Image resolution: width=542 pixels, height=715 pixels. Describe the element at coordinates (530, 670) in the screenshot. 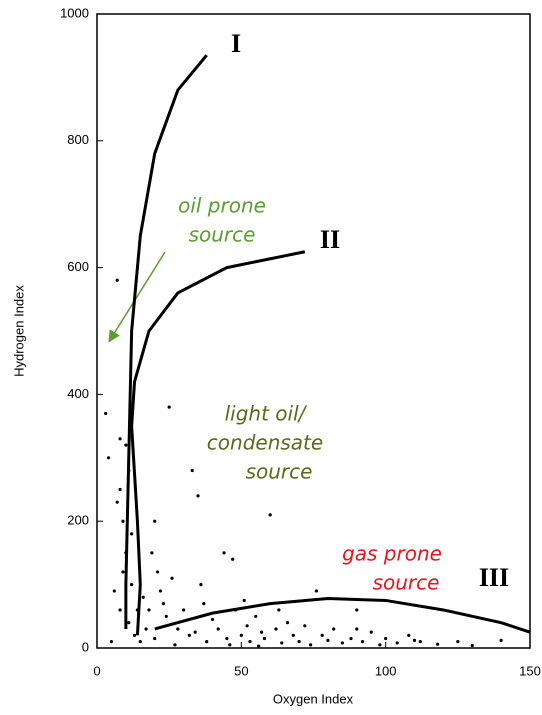

I see `x-tick-label: 150` at that location.